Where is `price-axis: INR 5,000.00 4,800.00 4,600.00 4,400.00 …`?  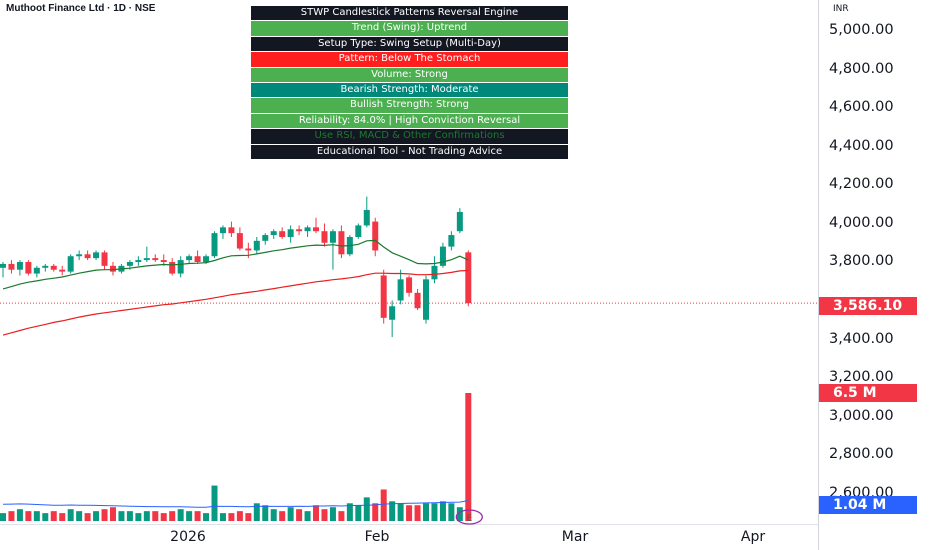 price-axis: INR 5,000.00 4,800.00 4,600.00 4,400.00 … is located at coordinates (875, 275).